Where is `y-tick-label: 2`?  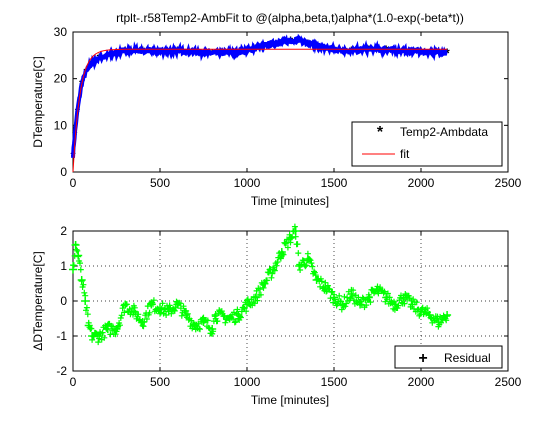 y-tick-label: 2 is located at coordinates (63, 231).